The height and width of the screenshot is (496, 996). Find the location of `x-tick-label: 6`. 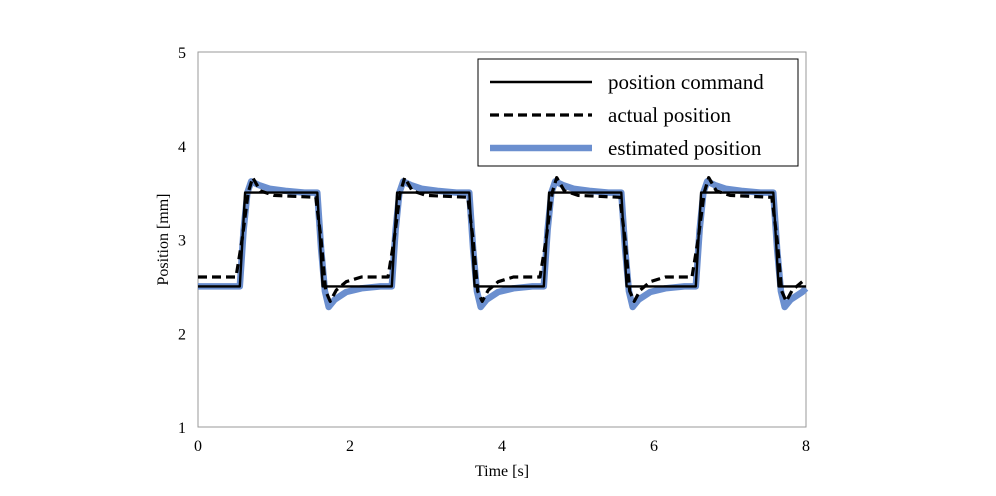

x-tick-label: 6 is located at coordinates (654, 446).